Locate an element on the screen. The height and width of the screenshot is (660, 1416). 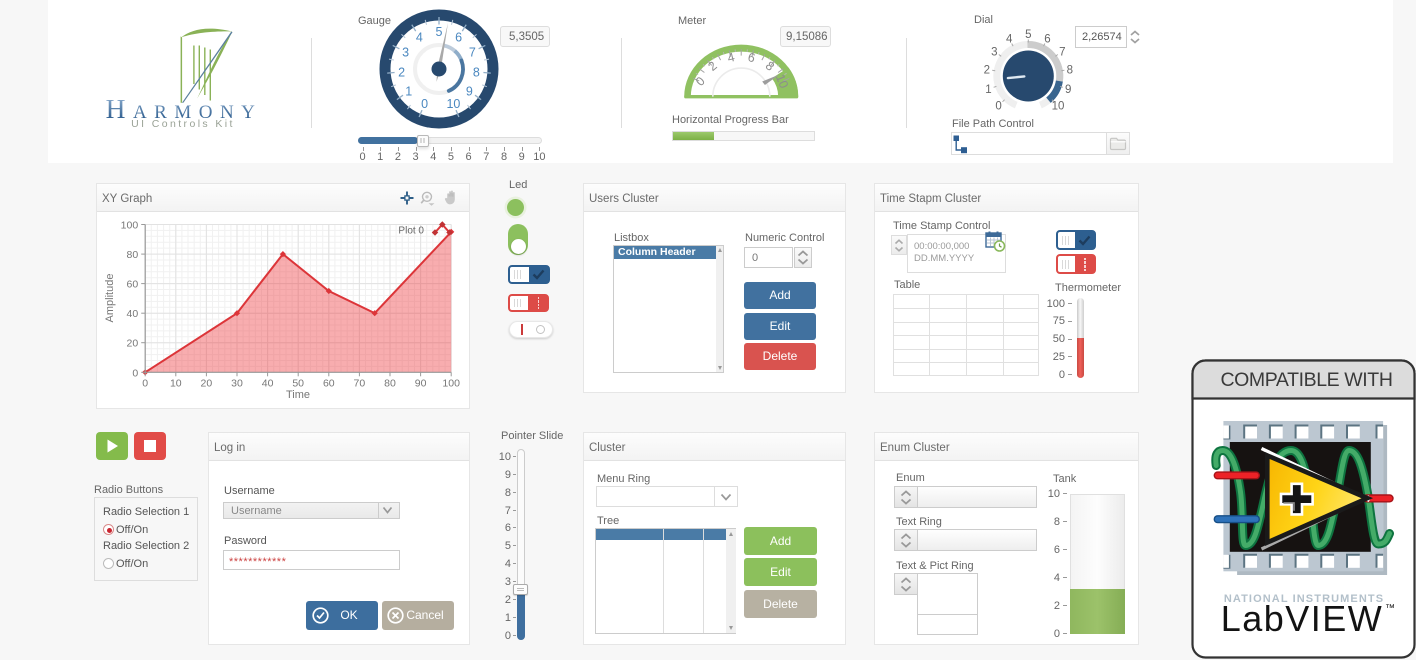
svg-text: 30 is located at coordinates (237, 383).